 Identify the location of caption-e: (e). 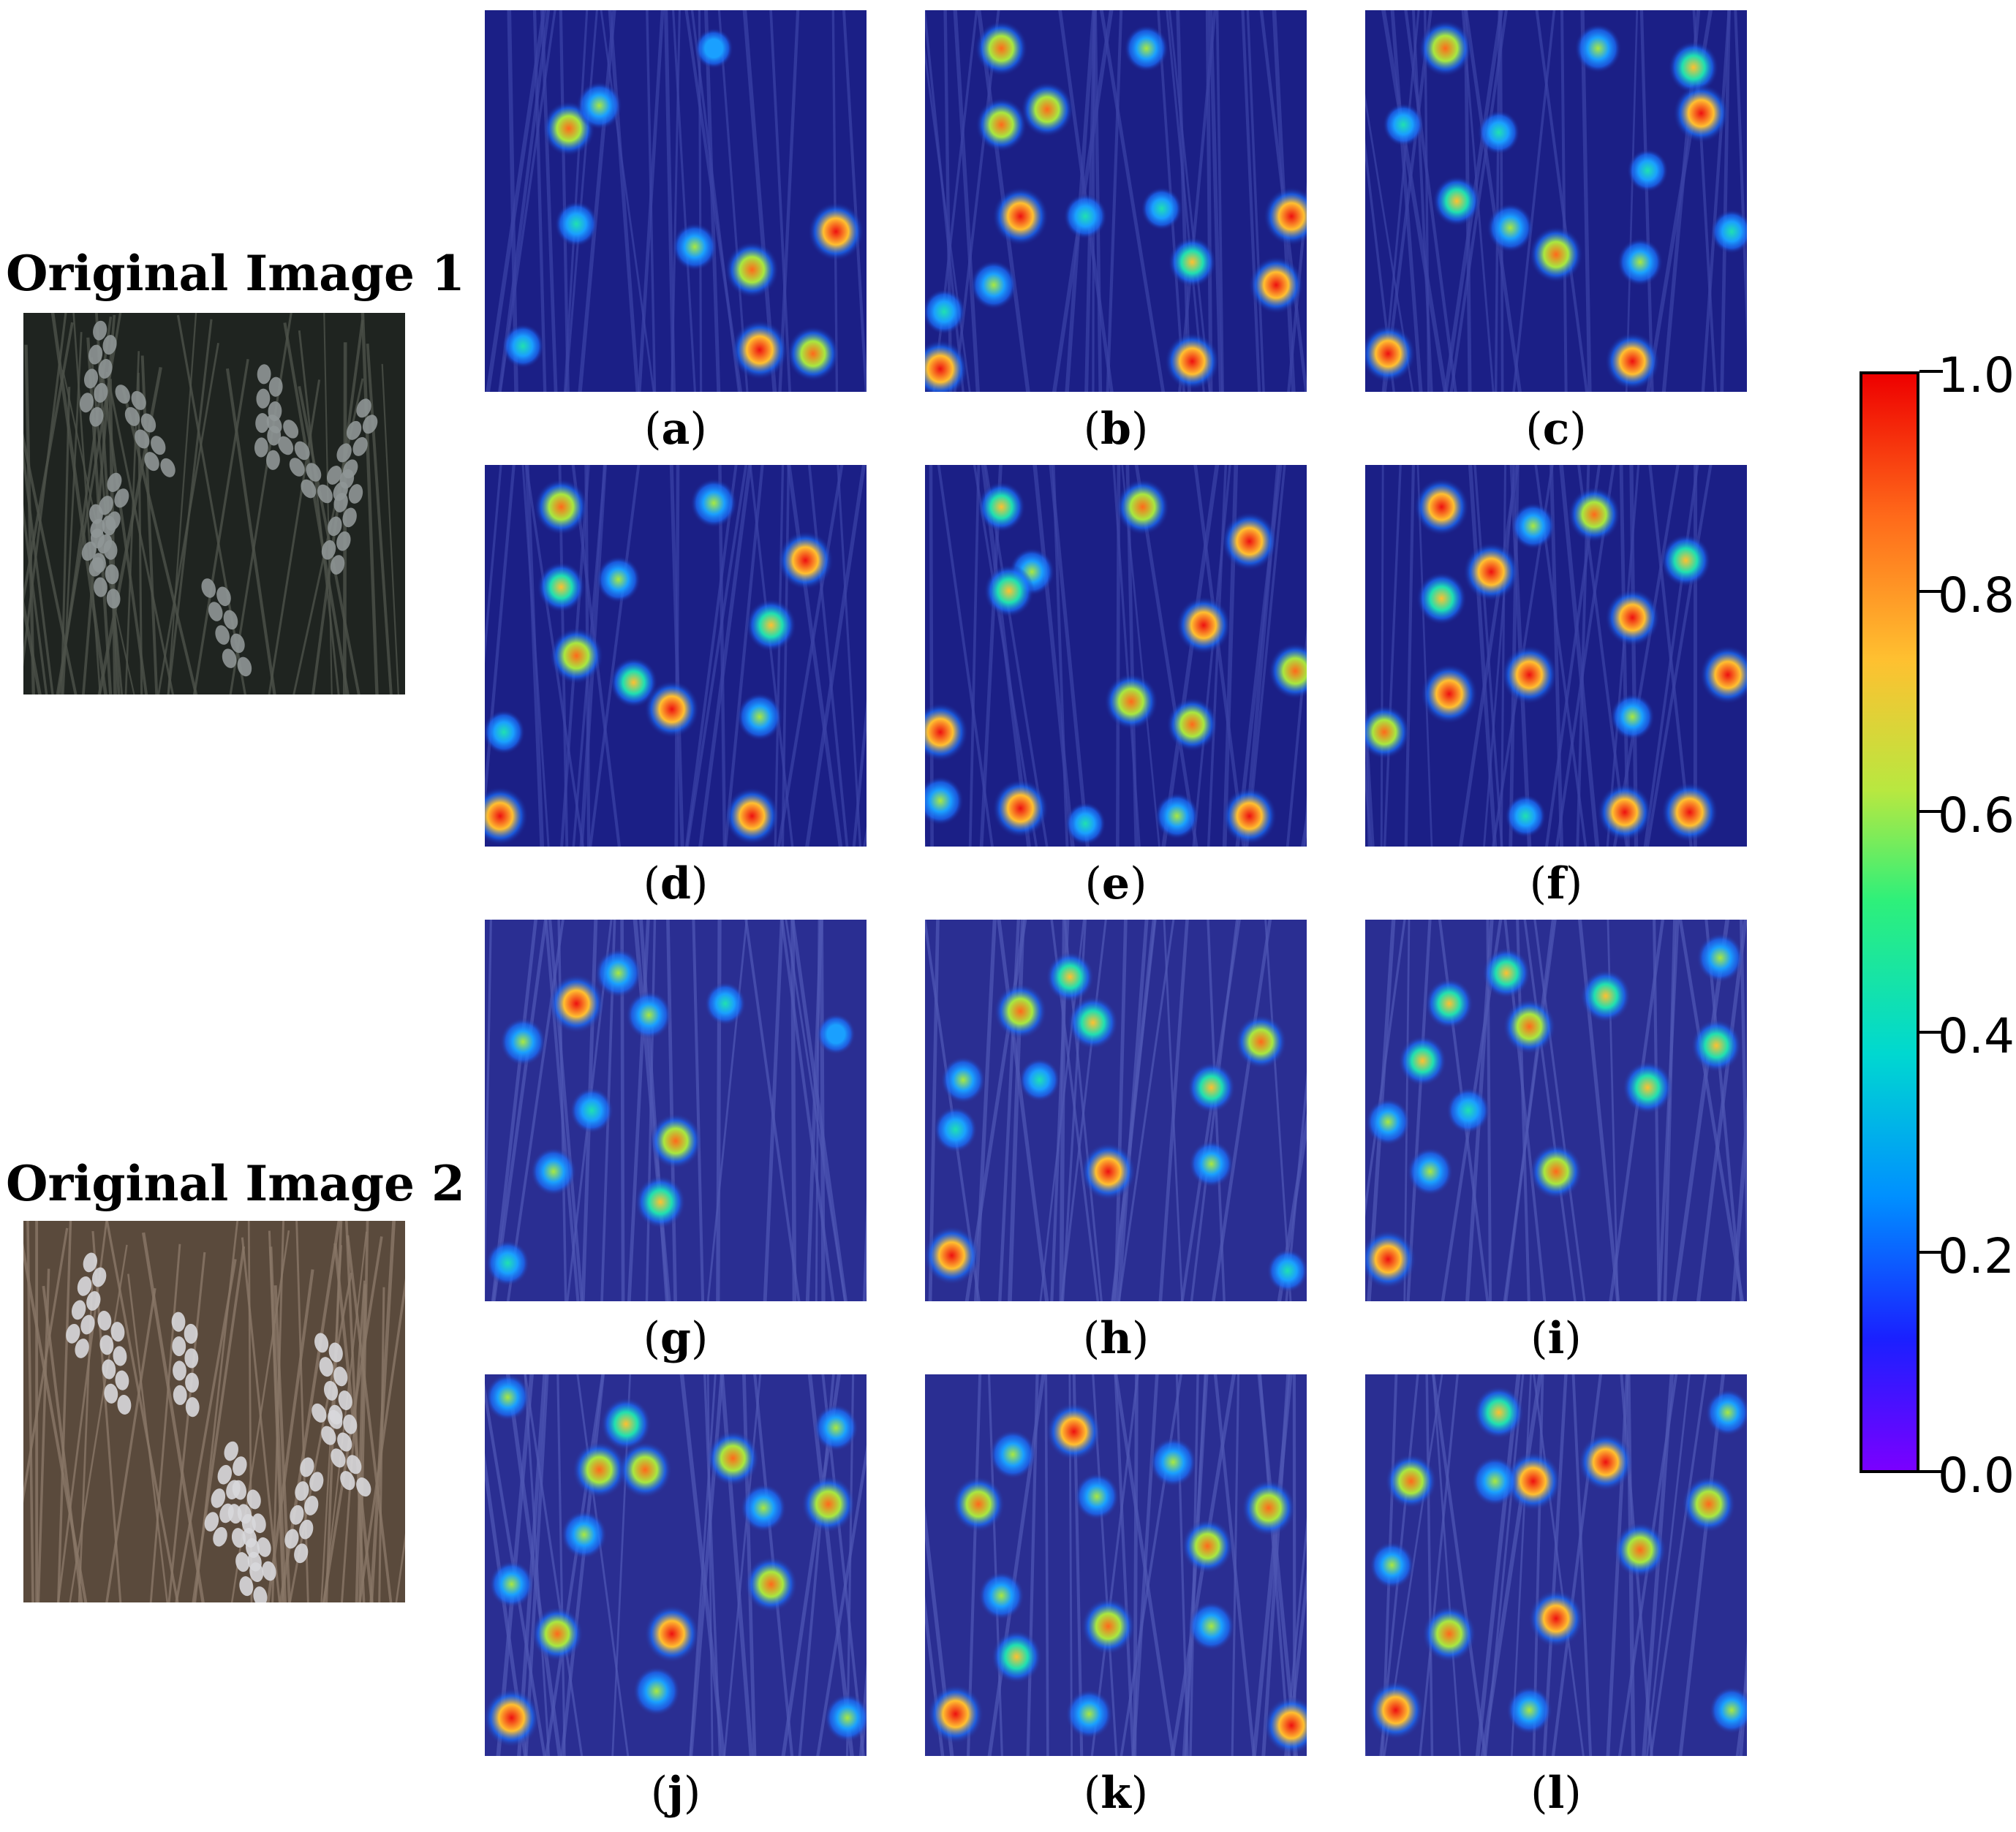
(1115, 883).